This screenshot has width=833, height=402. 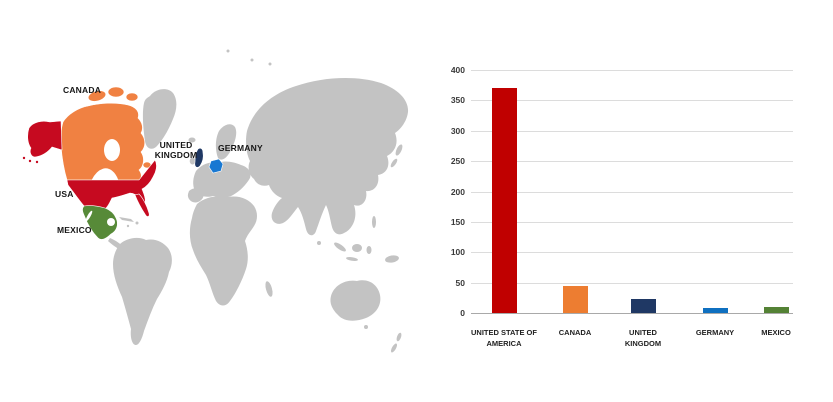 I want to click on map-region-uk, so click(x=199, y=157).